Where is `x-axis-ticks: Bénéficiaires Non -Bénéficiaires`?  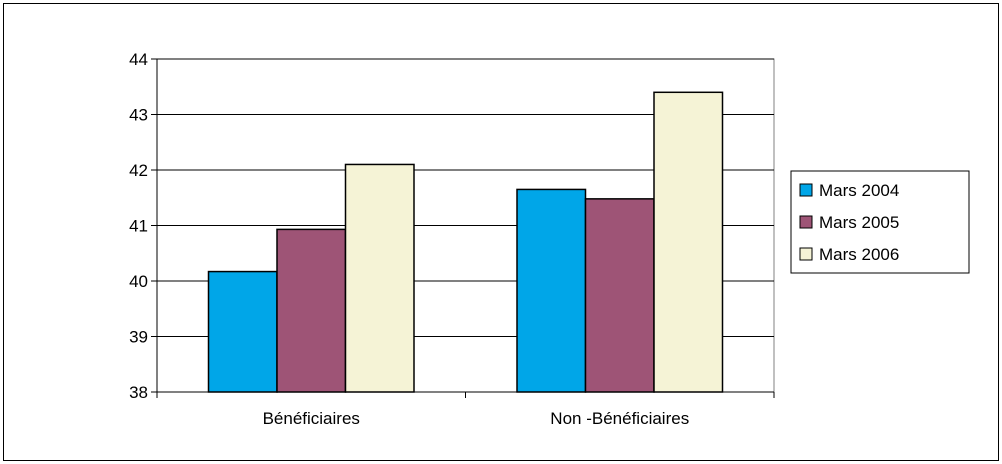 x-axis-ticks: Bénéficiaires Non -Bénéficiaires is located at coordinates (465, 410).